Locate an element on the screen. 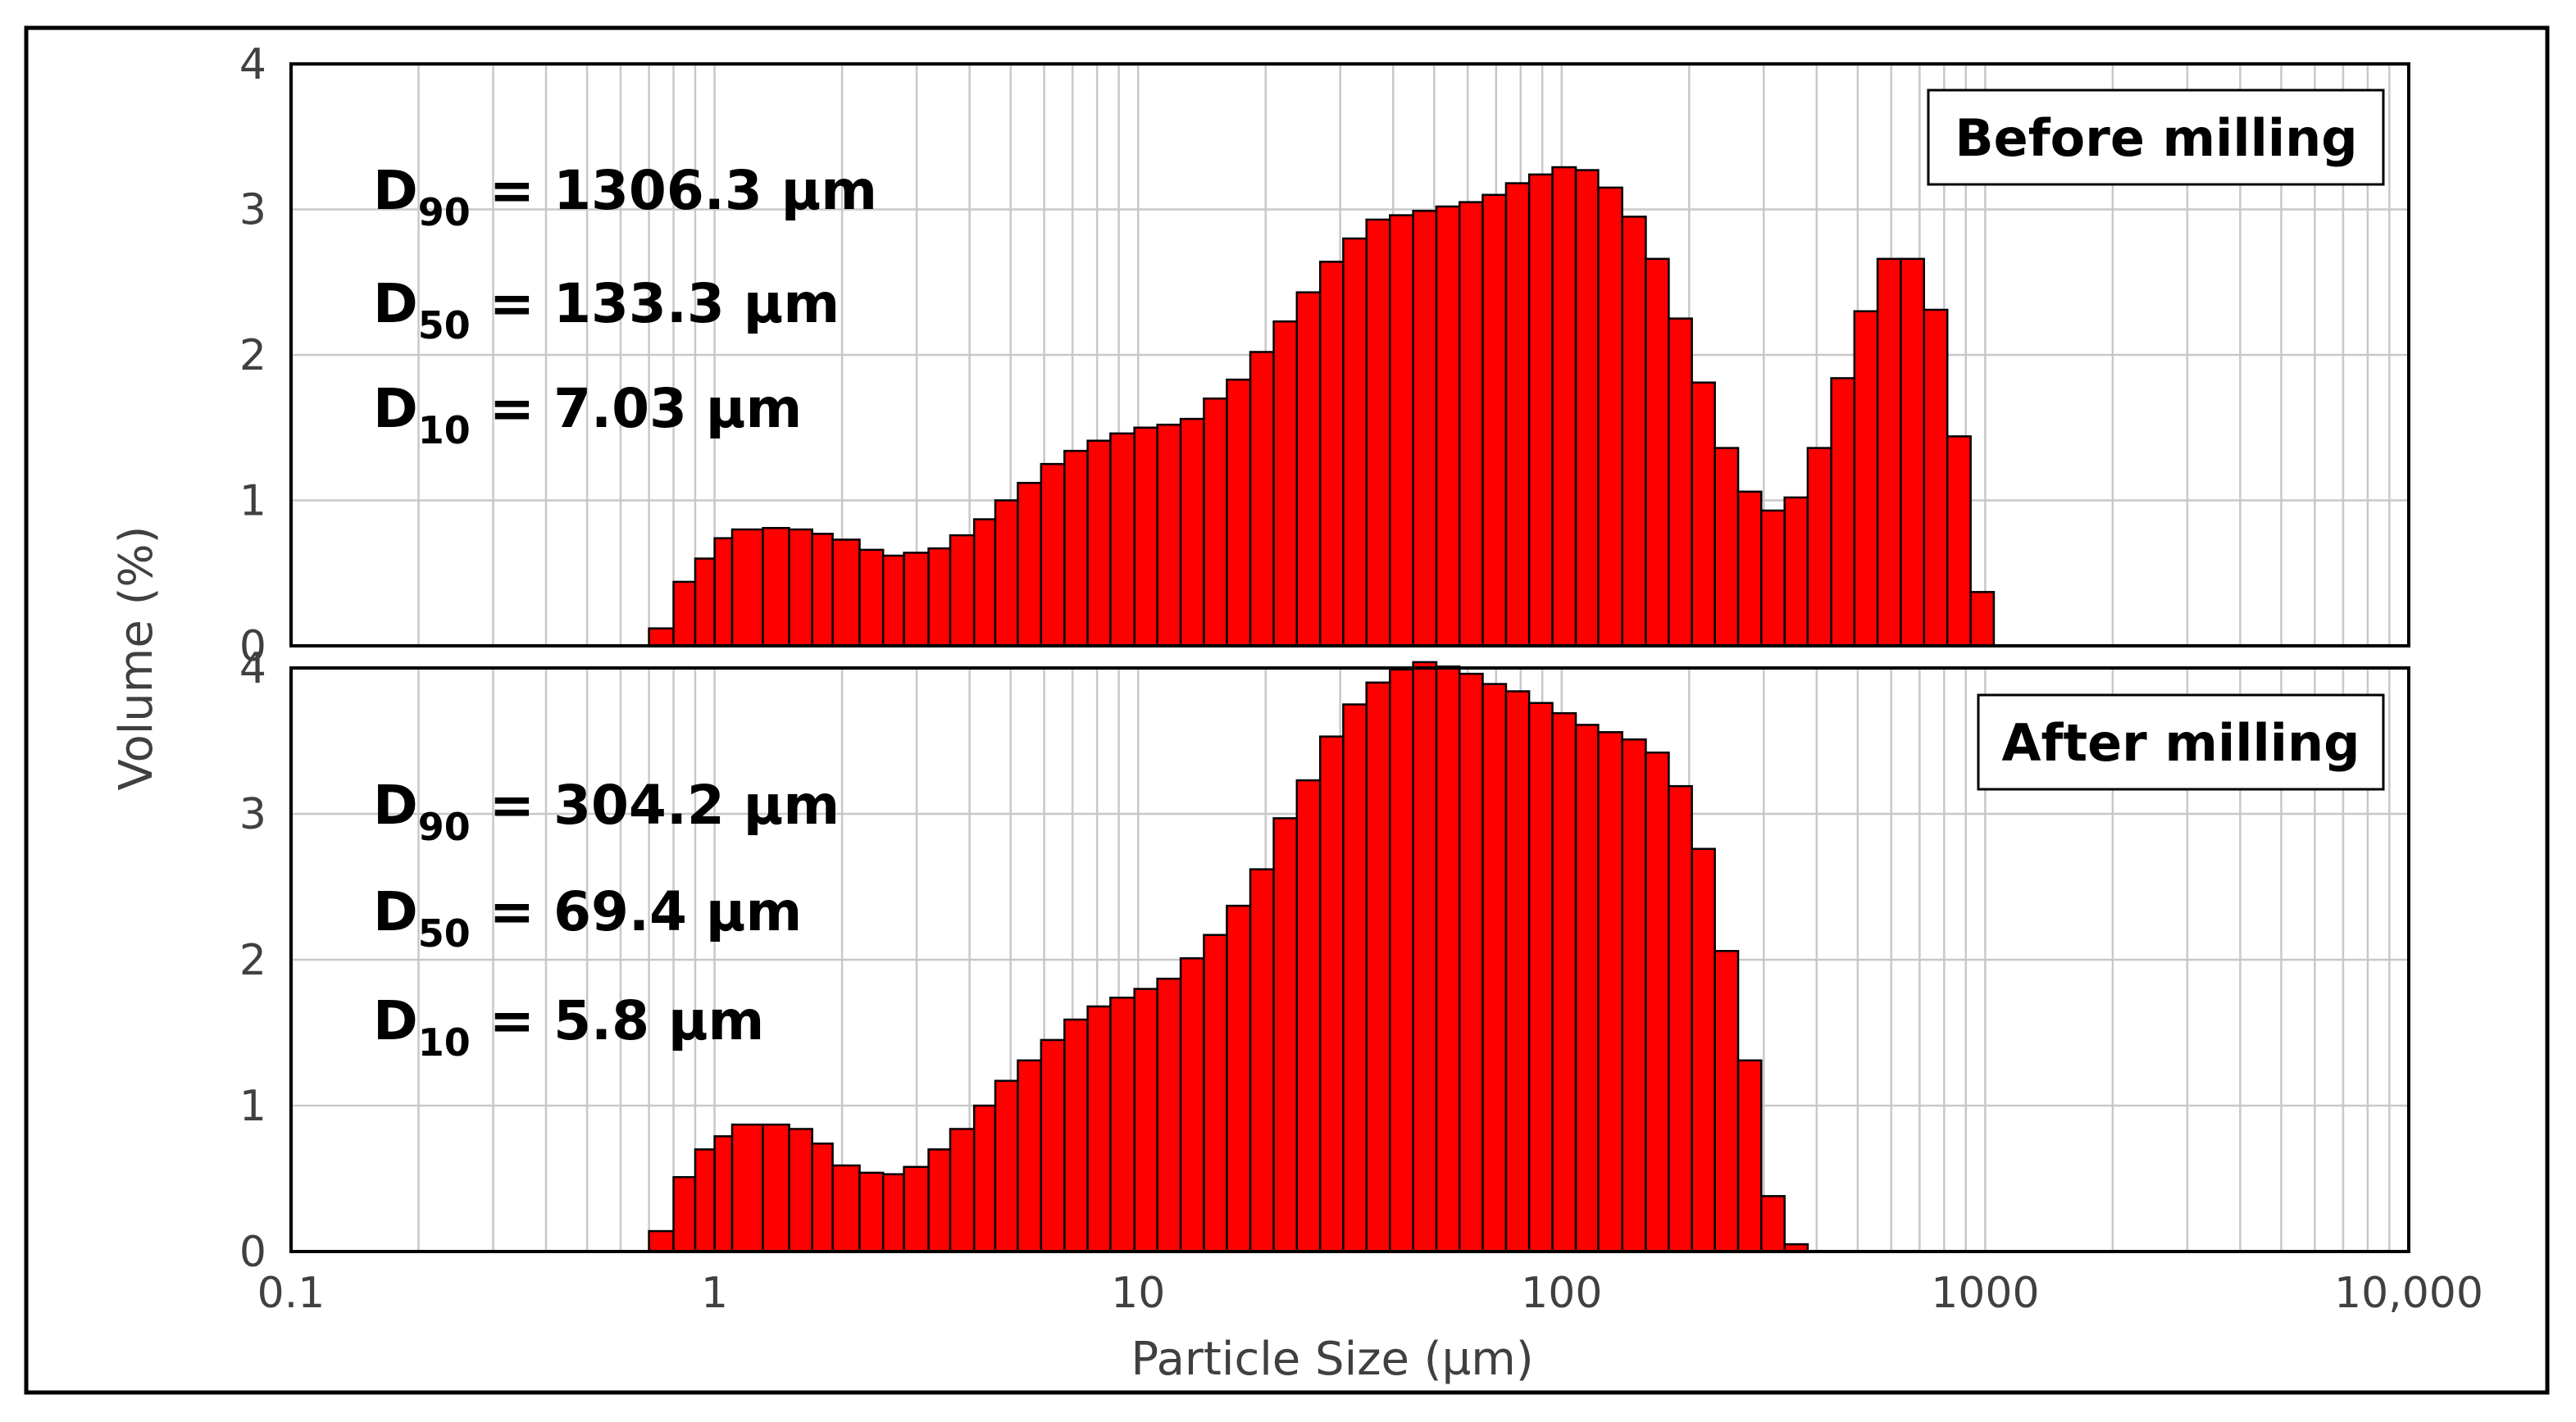 This screenshot has height=1422, width=2576. stat-d90-after: D90 = 304.2 µm is located at coordinates (606, 811).